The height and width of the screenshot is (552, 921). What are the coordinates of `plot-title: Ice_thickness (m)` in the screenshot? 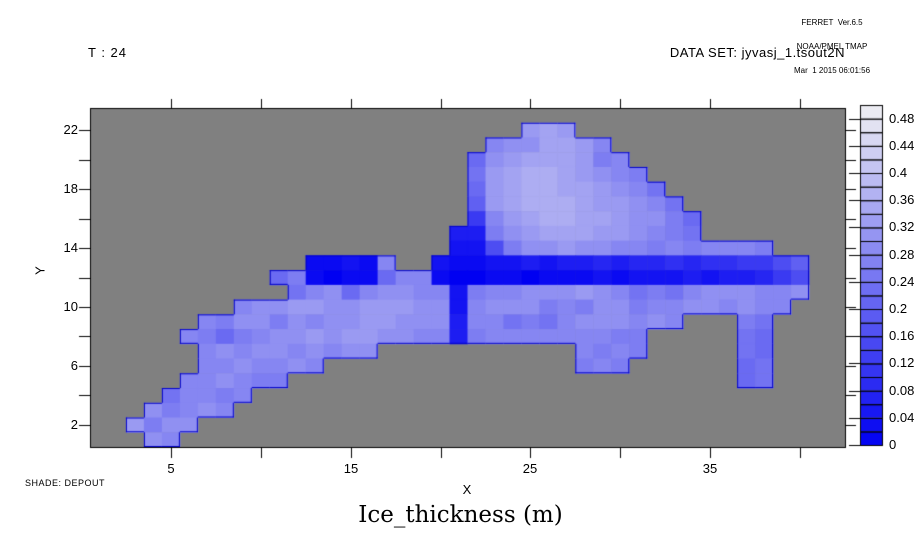 It's located at (460, 515).